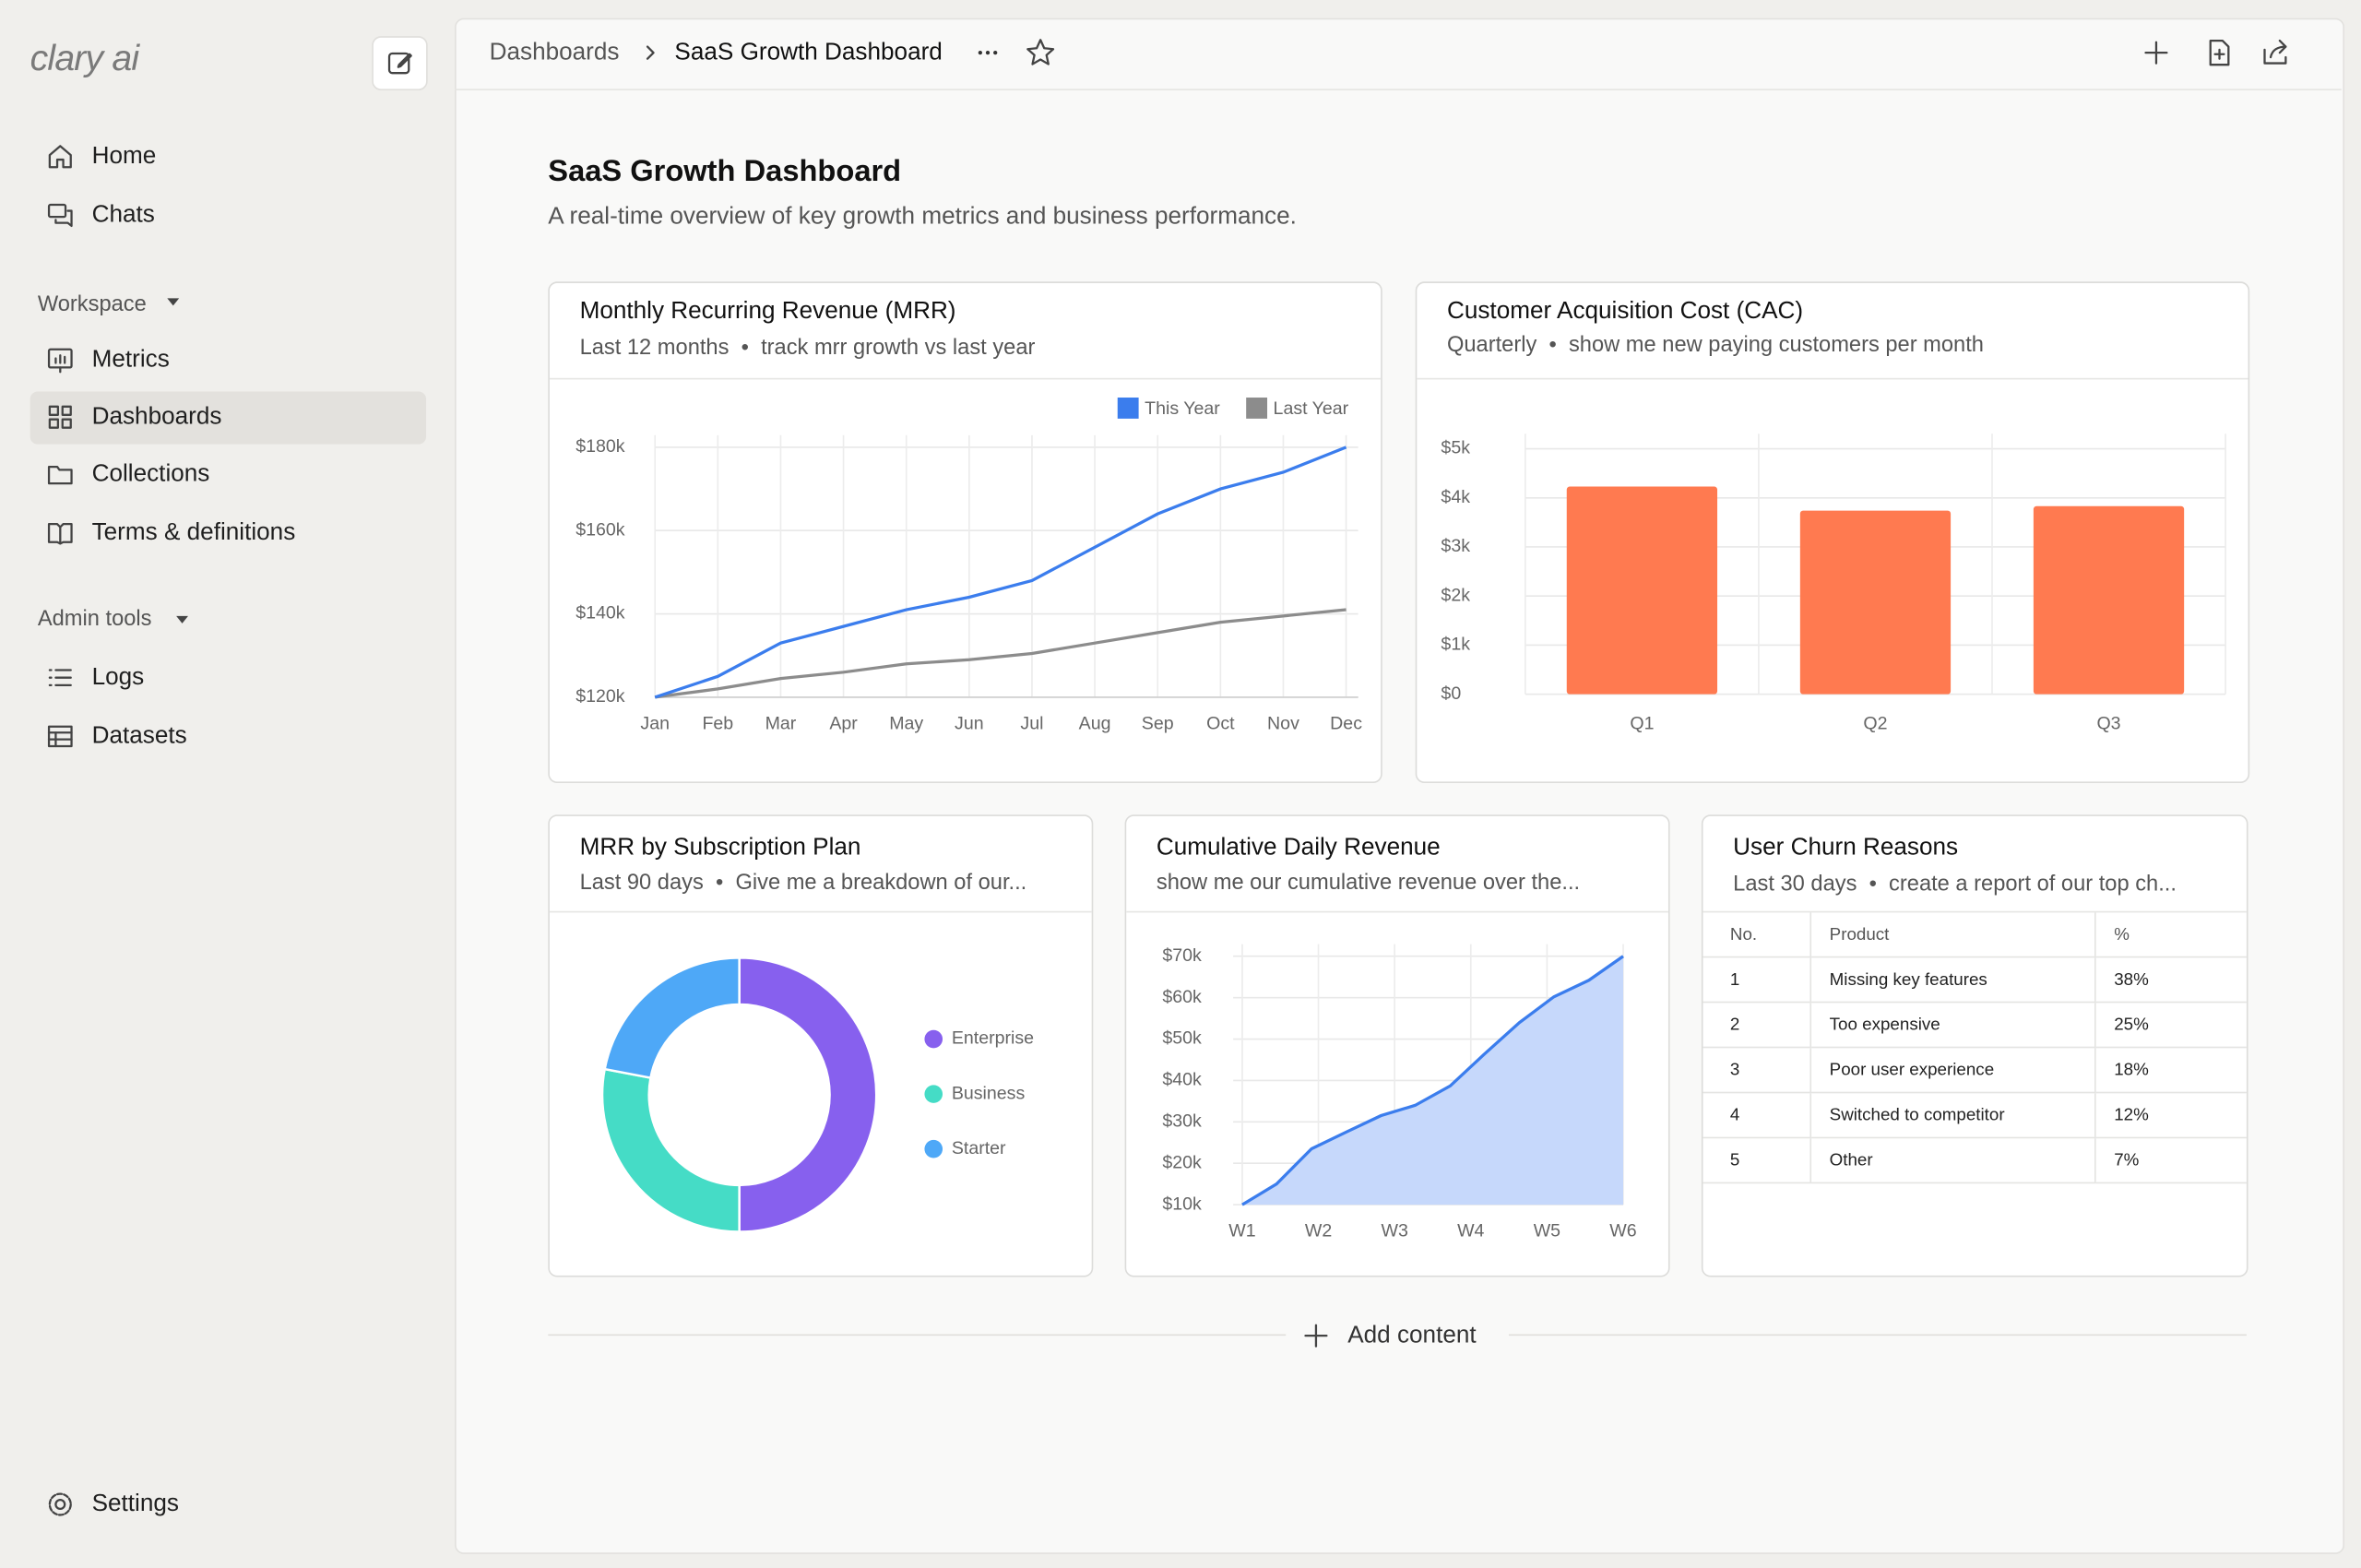  I want to click on add-icon, so click(2155, 52).